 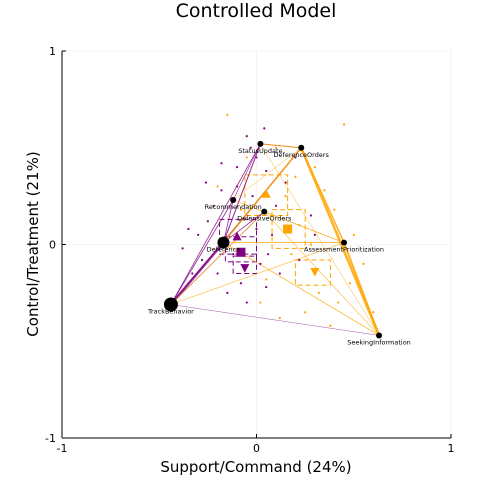 I want to click on node-label-6: TrackBehavior, so click(x=170, y=311).